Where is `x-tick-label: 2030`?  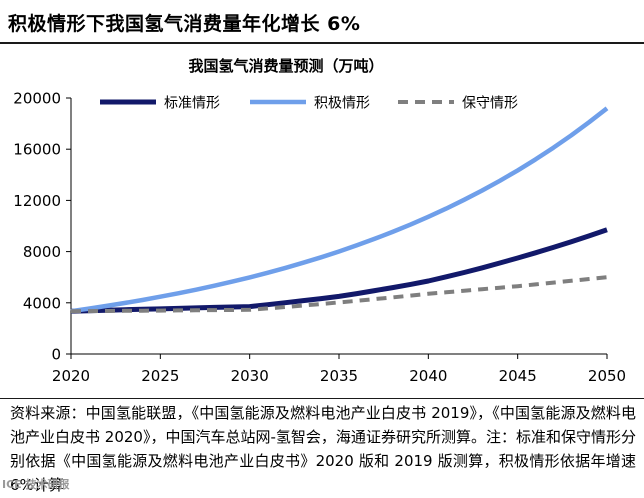 x-tick-label: 2030 is located at coordinates (250, 376).